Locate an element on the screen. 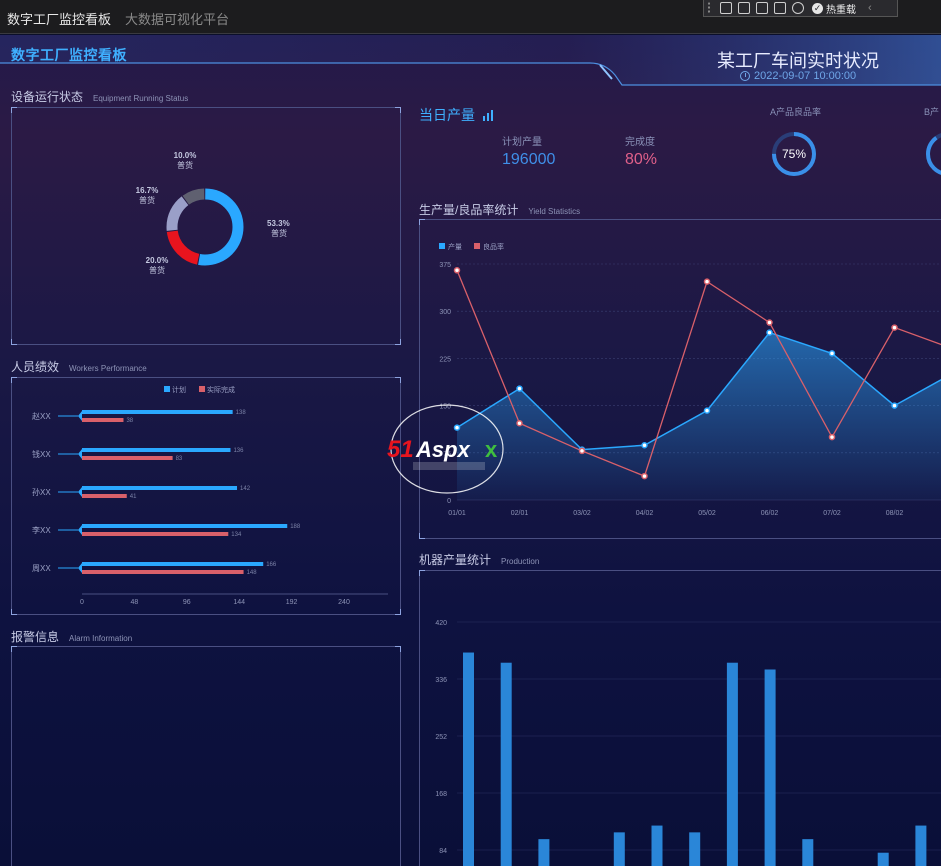  actual-bar-label: 134 is located at coordinates (236, 535).